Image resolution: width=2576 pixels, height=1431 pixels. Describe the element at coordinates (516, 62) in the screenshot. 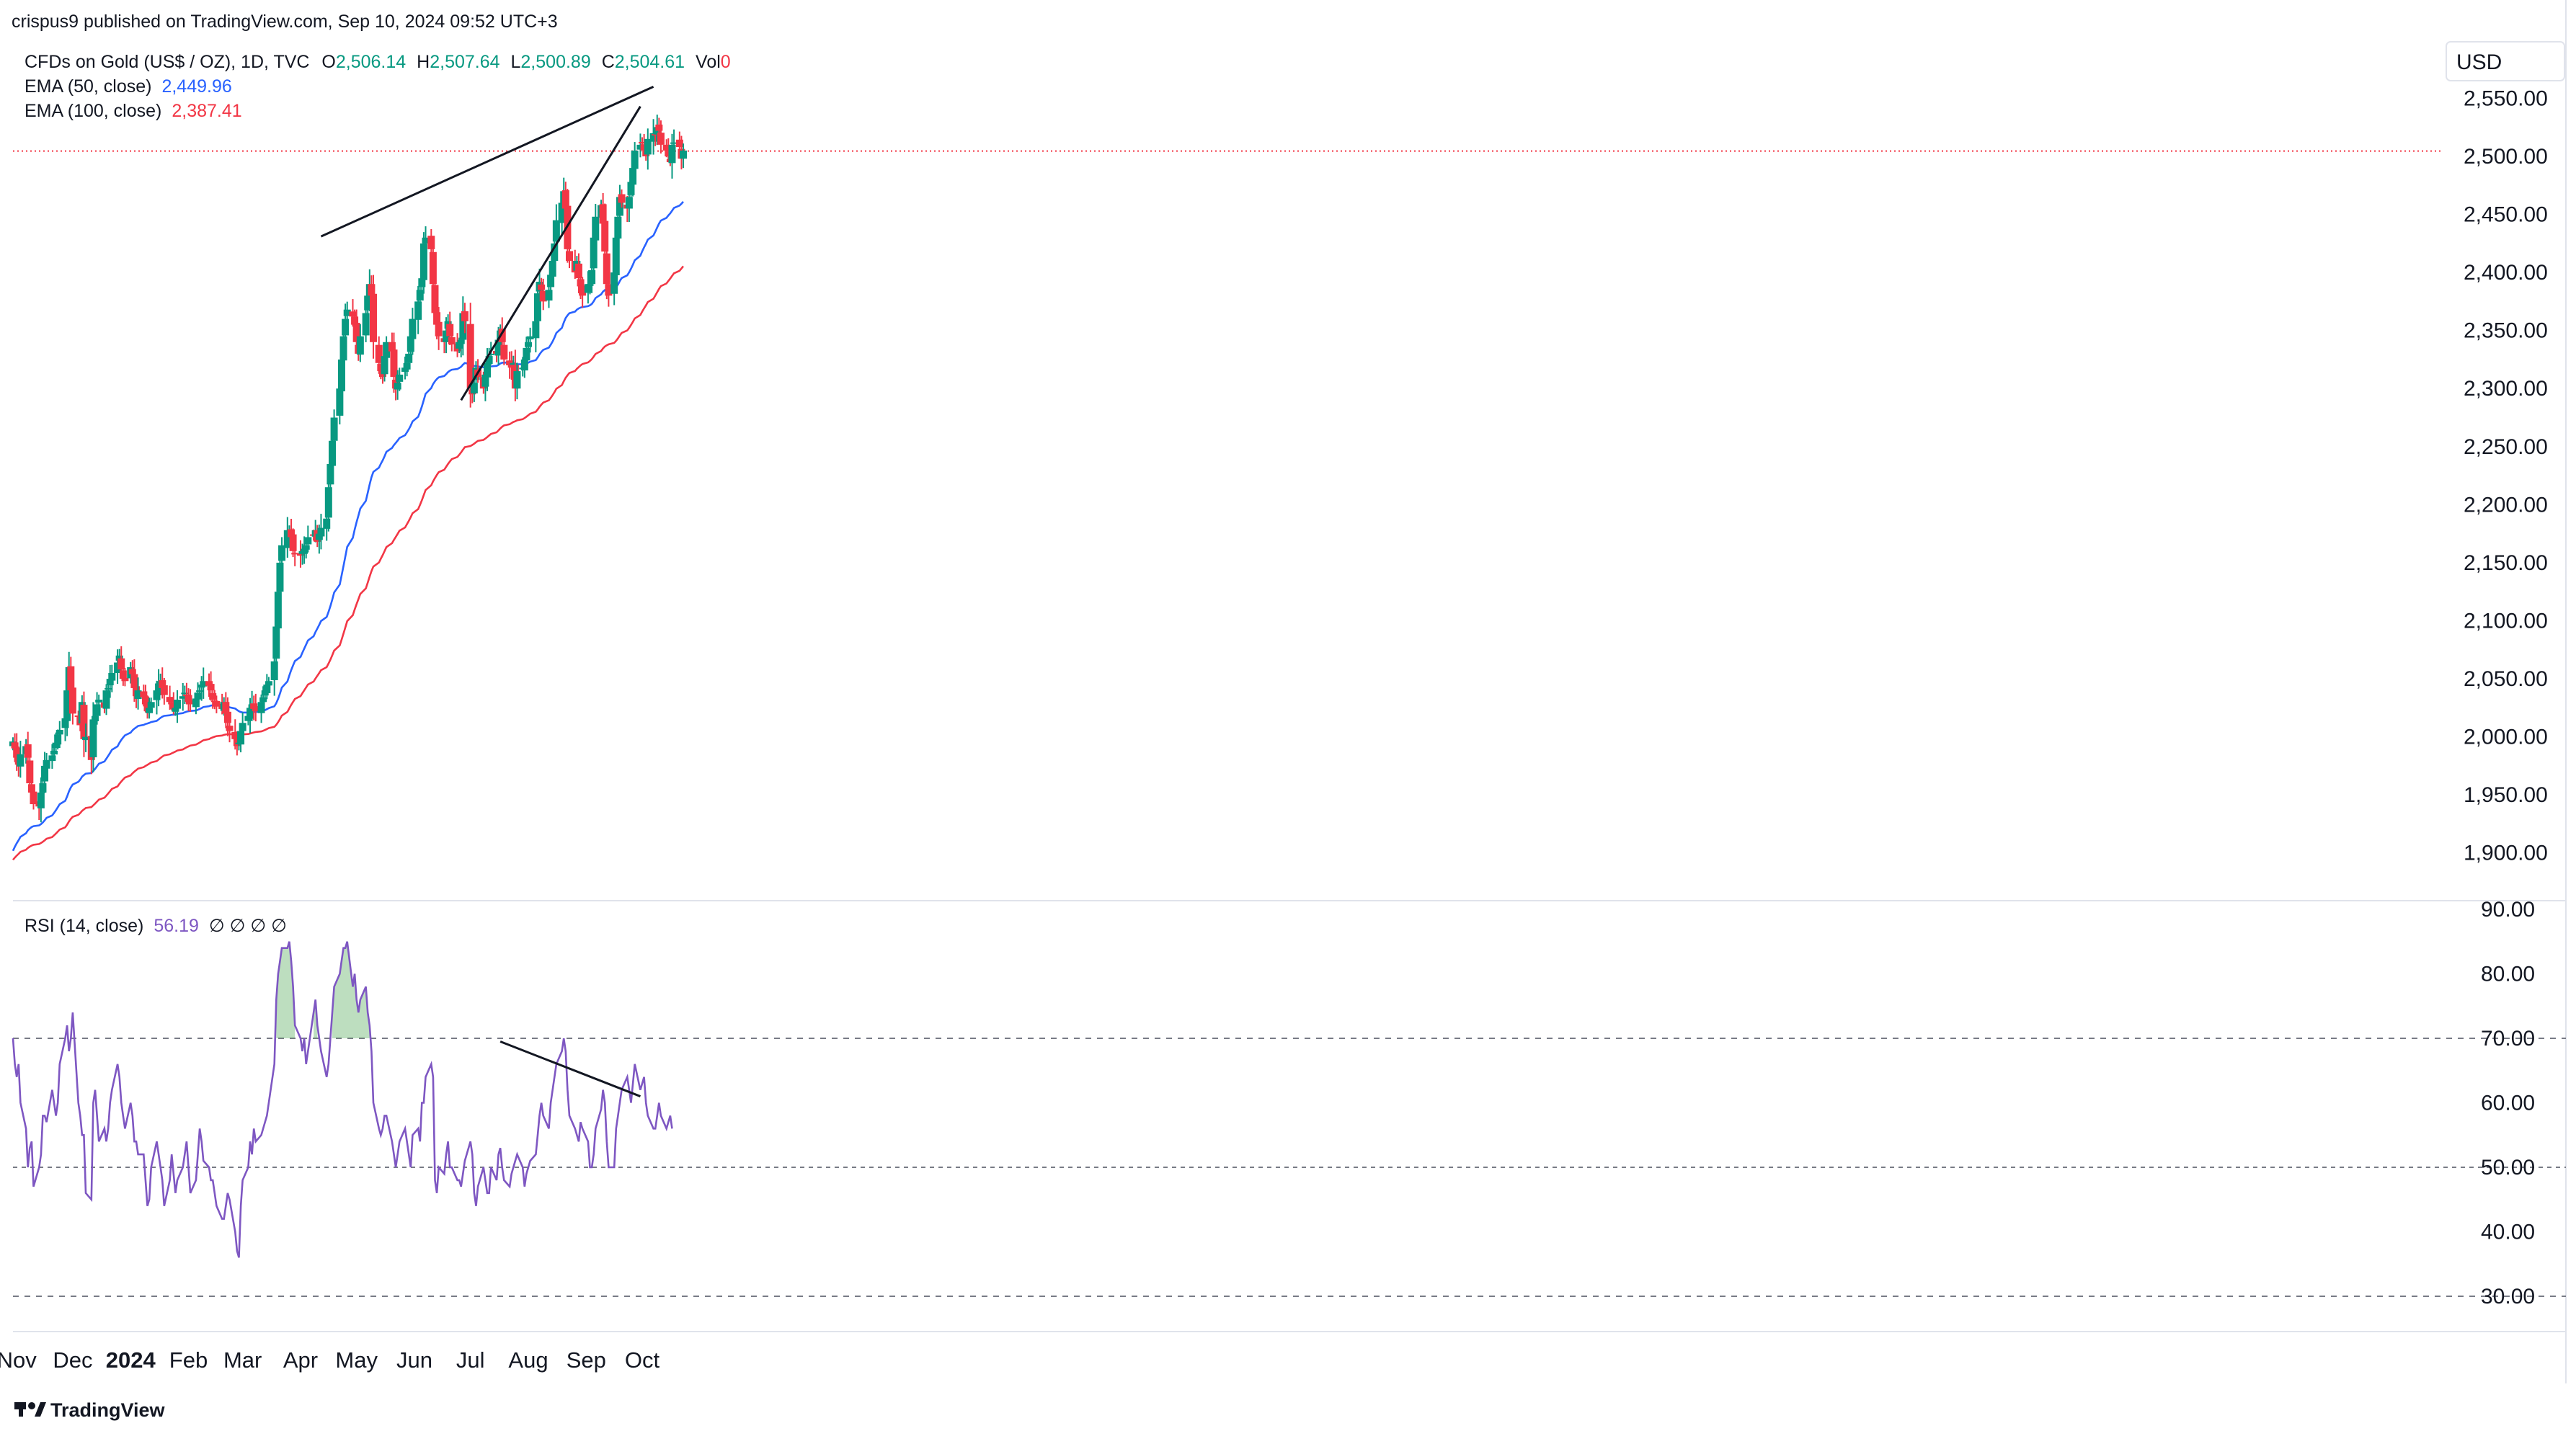

I see `low-label: L` at that location.